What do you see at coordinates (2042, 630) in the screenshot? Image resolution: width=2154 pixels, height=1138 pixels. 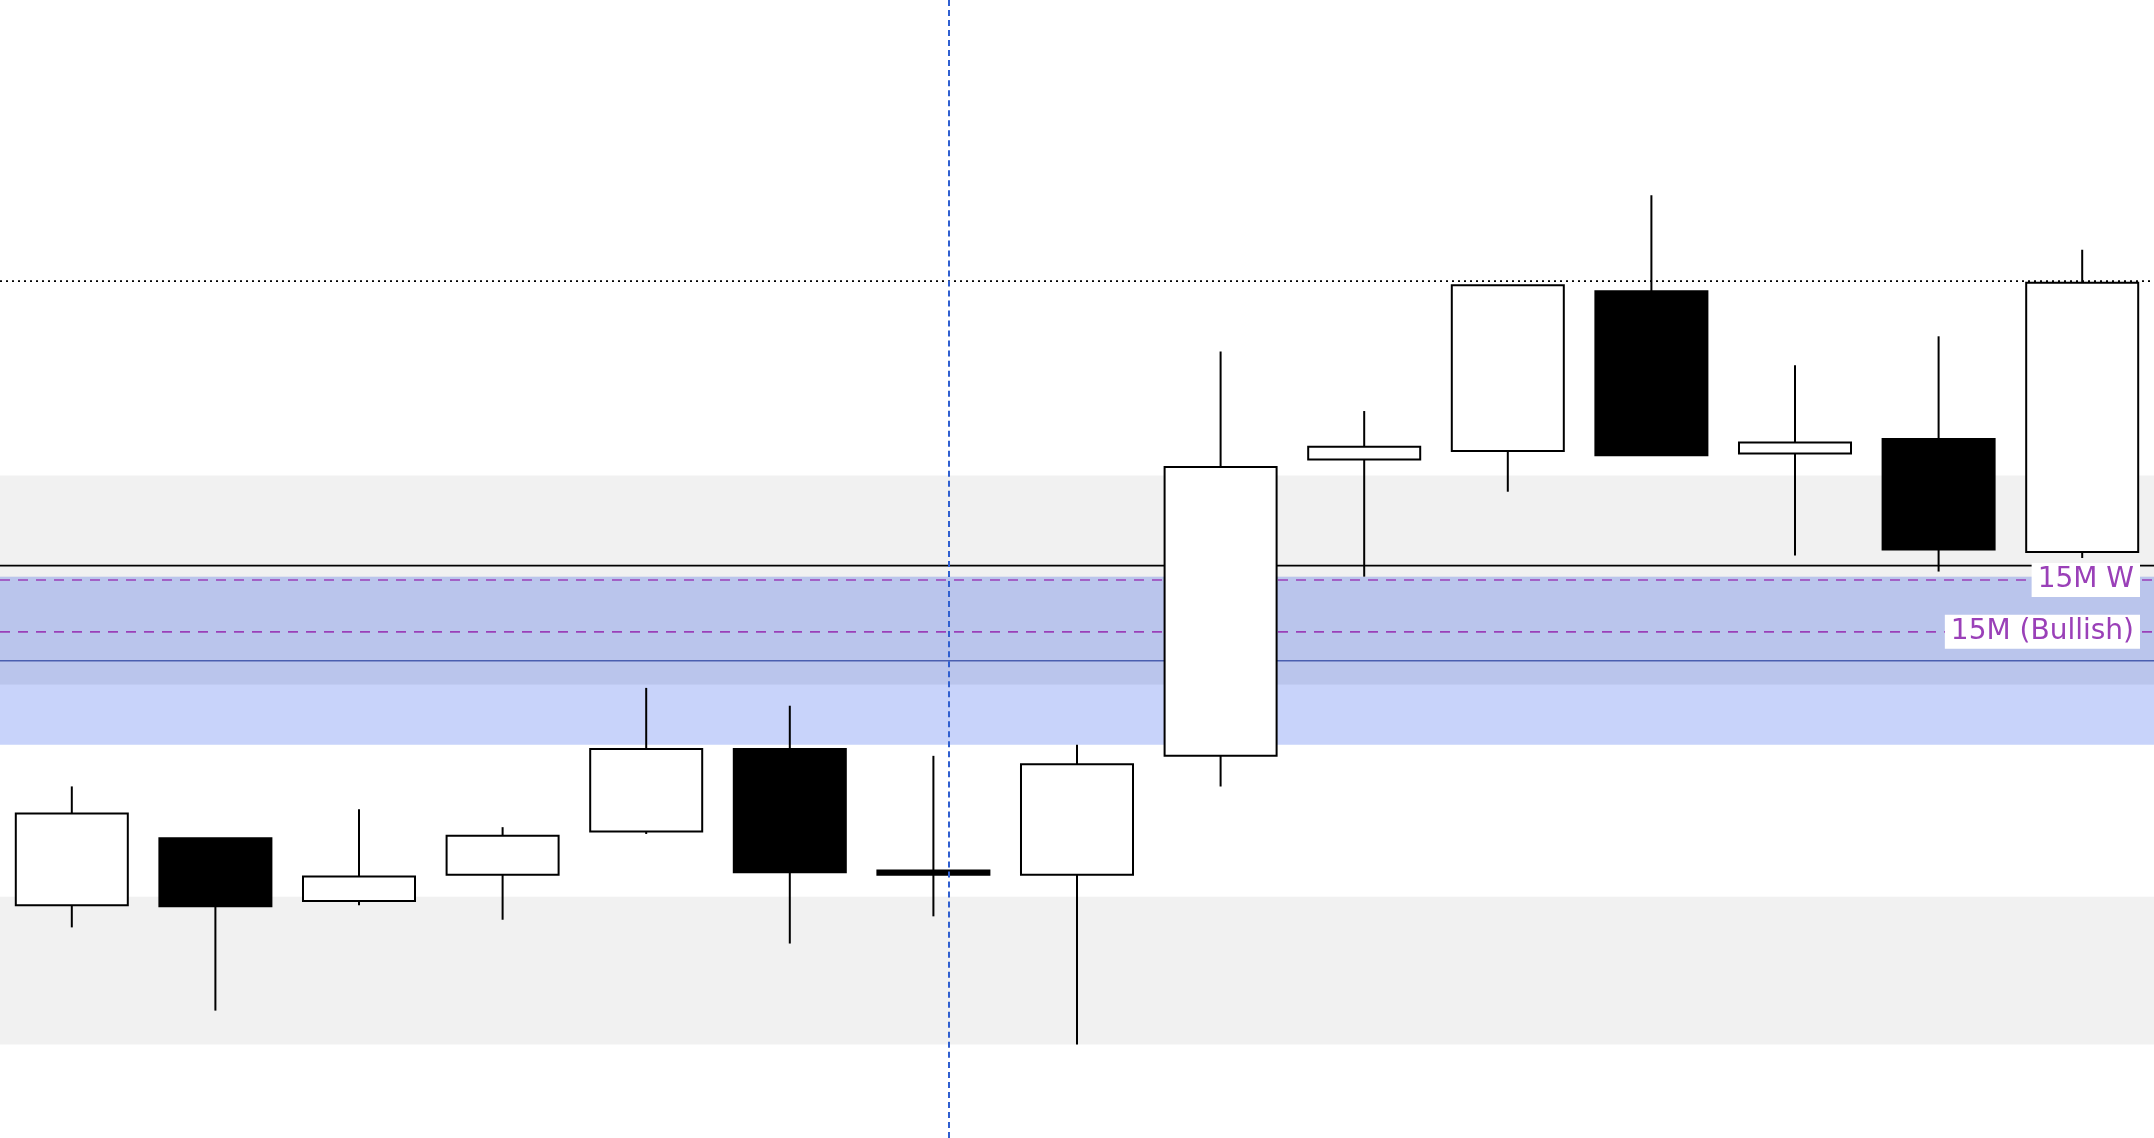 I see `ref-line-label: 15M (Bullish)` at bounding box center [2042, 630].